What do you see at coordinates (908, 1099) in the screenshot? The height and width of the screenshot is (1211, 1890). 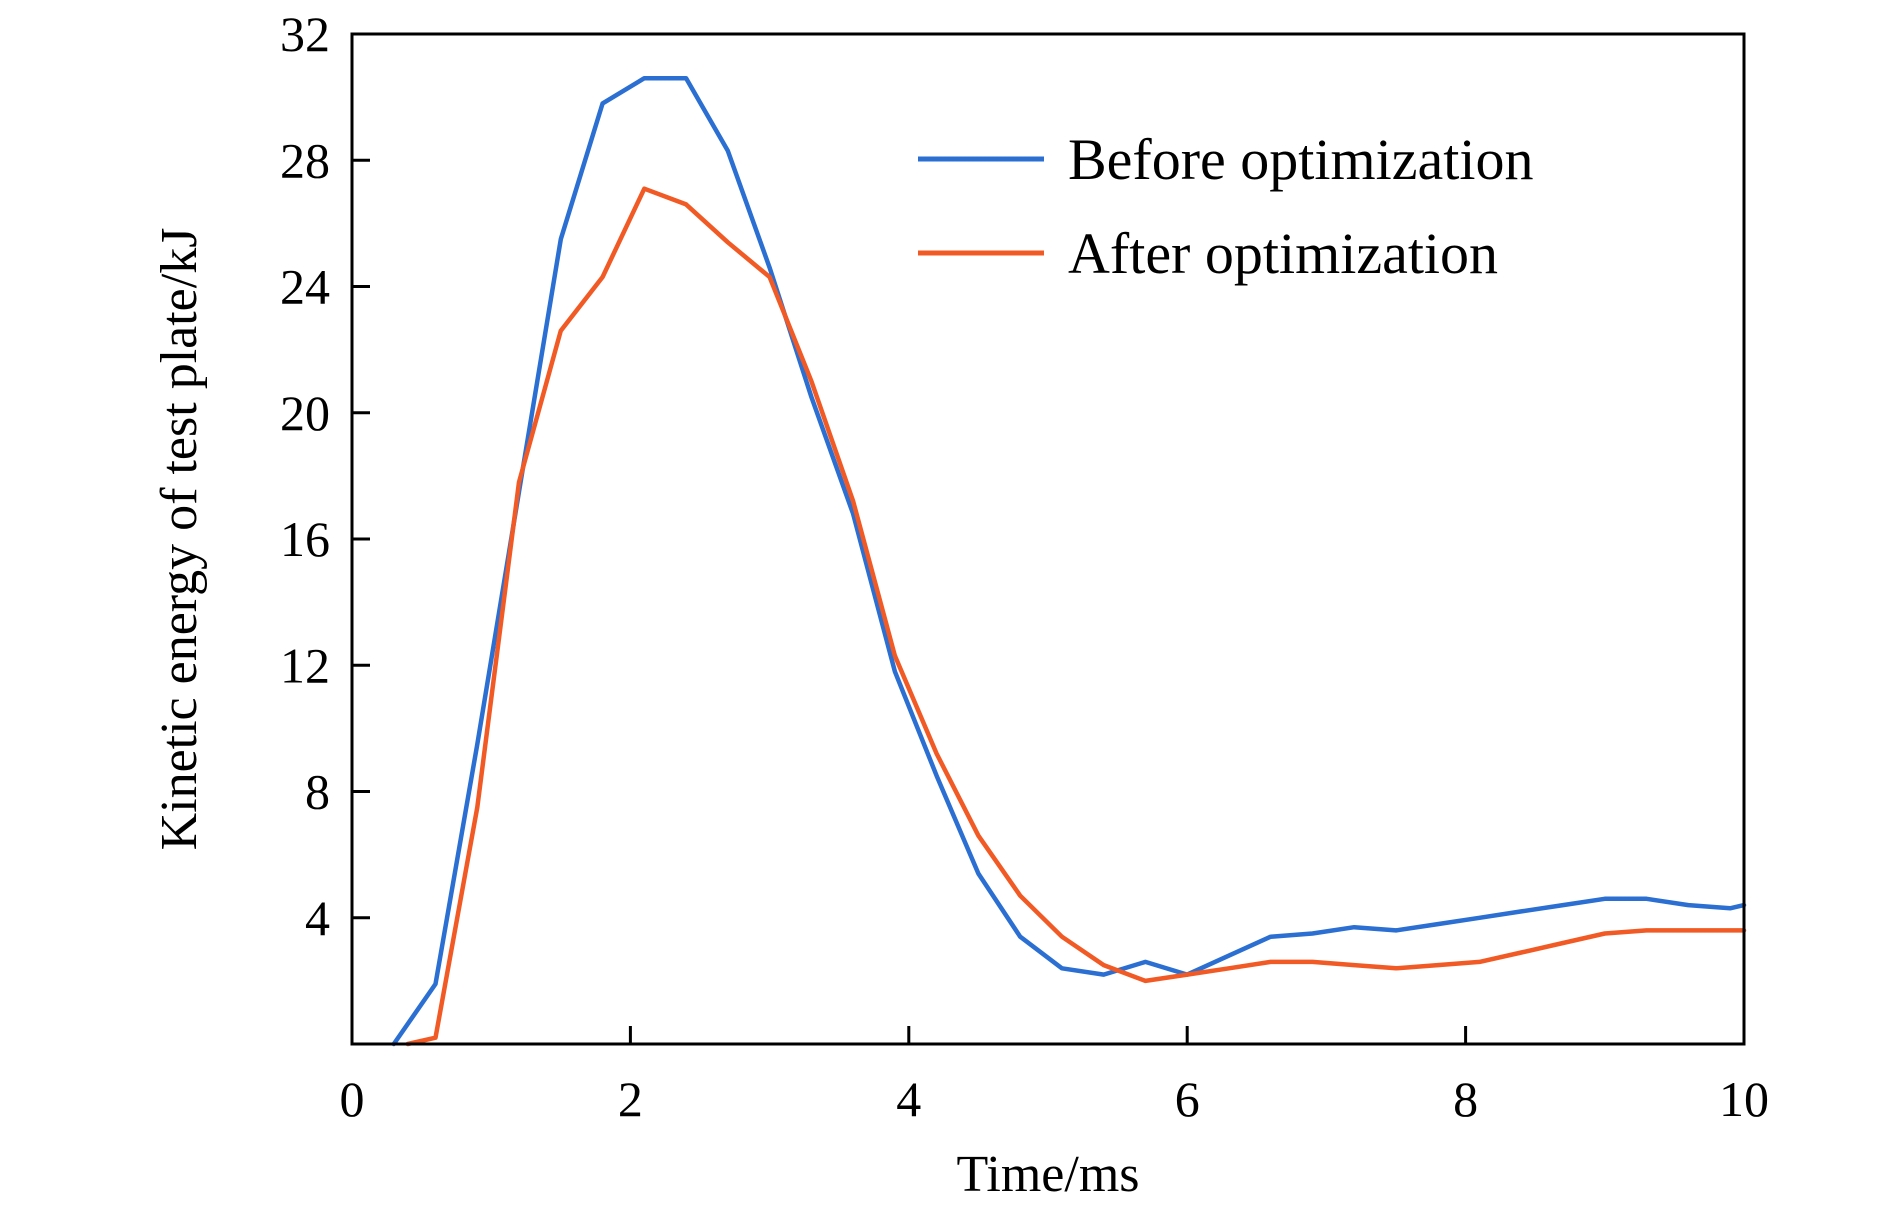 I see `x-tick-label: 4` at bounding box center [908, 1099].